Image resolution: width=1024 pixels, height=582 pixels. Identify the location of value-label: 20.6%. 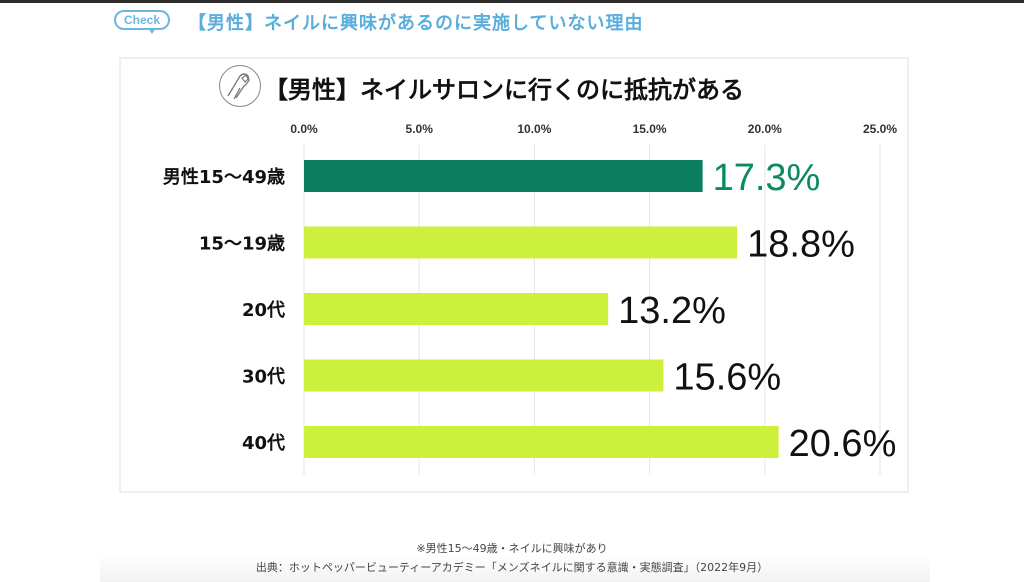
(843, 444).